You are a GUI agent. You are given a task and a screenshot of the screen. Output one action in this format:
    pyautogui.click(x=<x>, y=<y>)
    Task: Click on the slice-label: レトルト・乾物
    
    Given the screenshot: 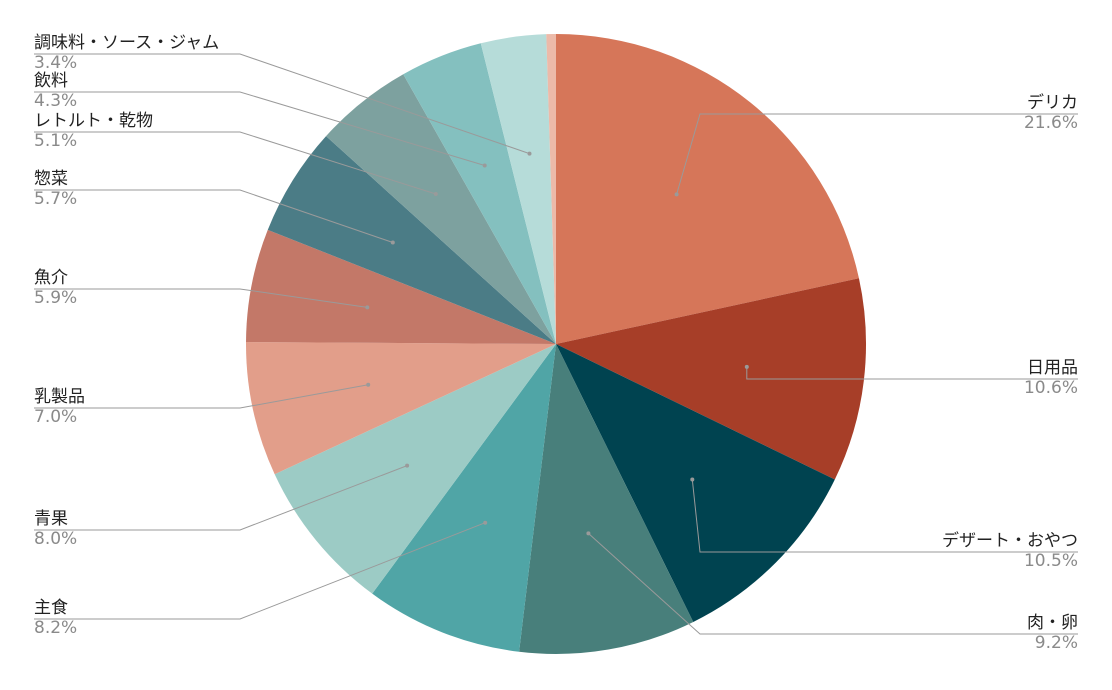 What is the action you would take?
    pyautogui.click(x=93, y=121)
    